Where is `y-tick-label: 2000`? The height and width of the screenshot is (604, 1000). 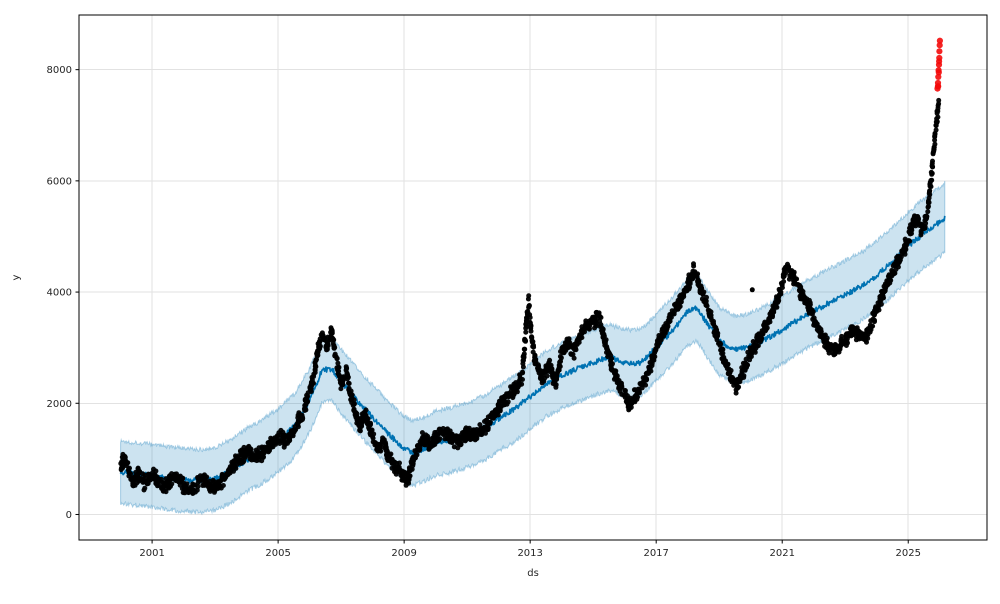
y-tick-label: 2000 is located at coordinates (59, 404).